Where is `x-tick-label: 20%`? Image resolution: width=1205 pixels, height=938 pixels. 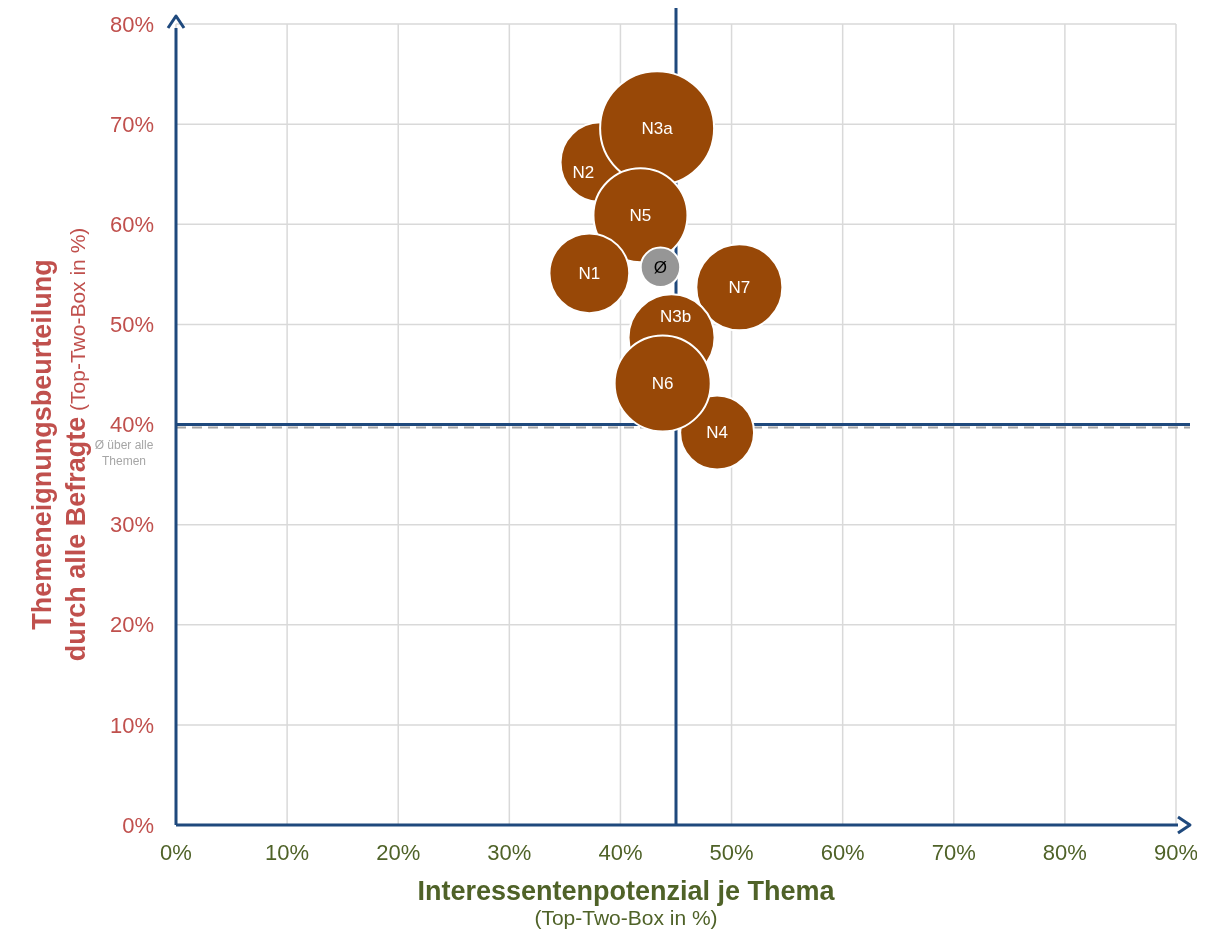 x-tick-label: 20% is located at coordinates (398, 852).